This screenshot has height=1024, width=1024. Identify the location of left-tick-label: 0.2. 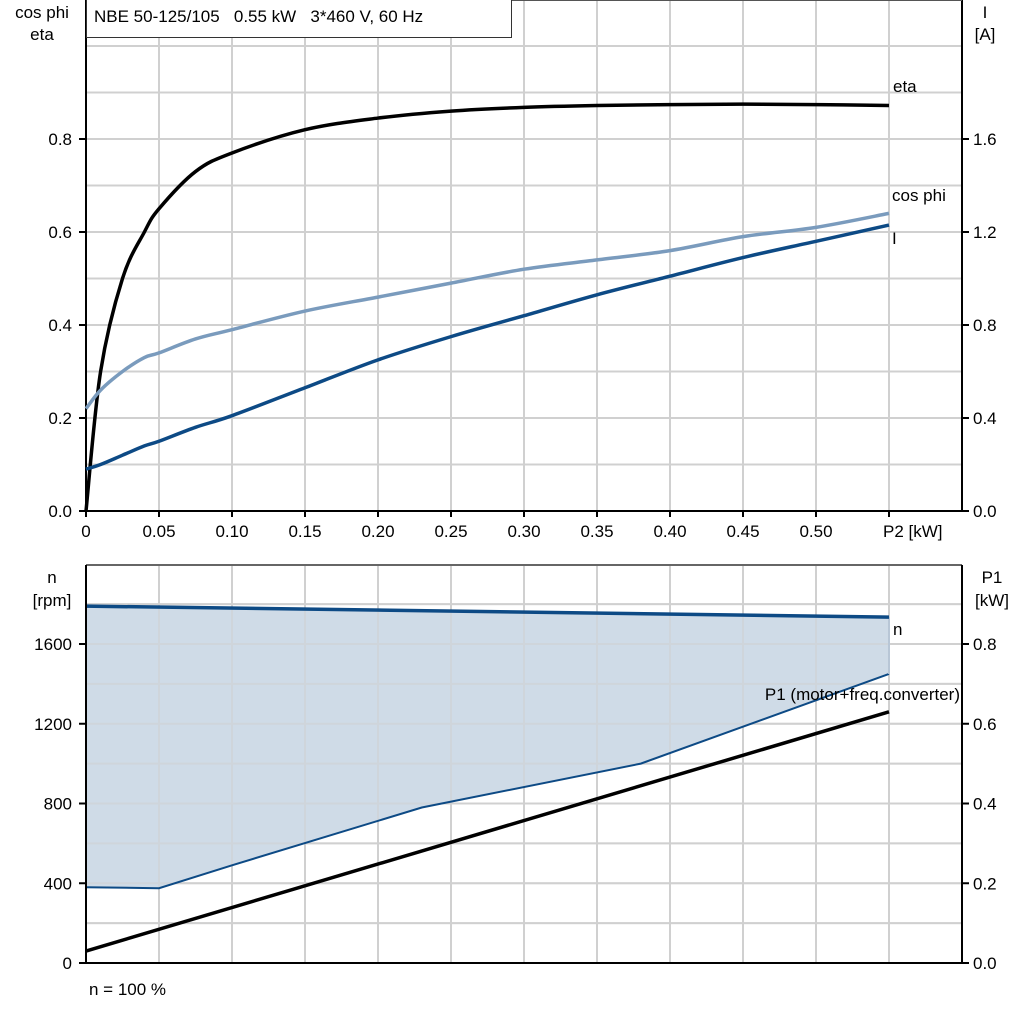
(60, 418).